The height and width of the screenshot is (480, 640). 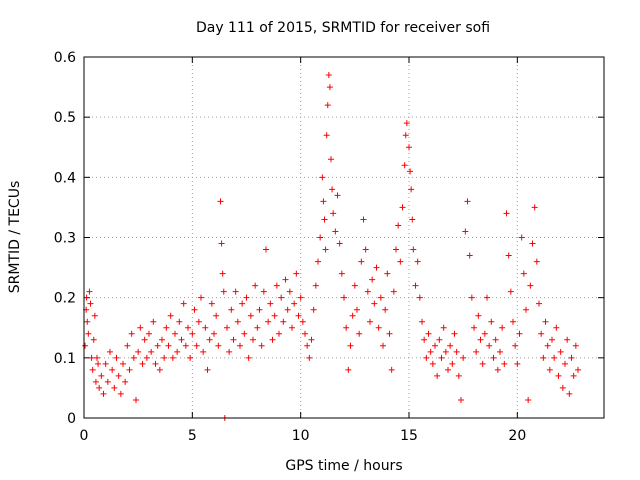 What do you see at coordinates (15, 237) in the screenshot?
I see `y-axis-label: SRMTID / TECUs` at bounding box center [15, 237].